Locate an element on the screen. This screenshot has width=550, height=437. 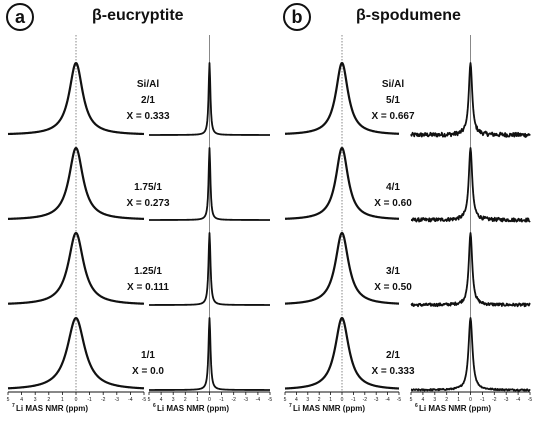
series-label: 3/1 is located at coordinates (393, 271).